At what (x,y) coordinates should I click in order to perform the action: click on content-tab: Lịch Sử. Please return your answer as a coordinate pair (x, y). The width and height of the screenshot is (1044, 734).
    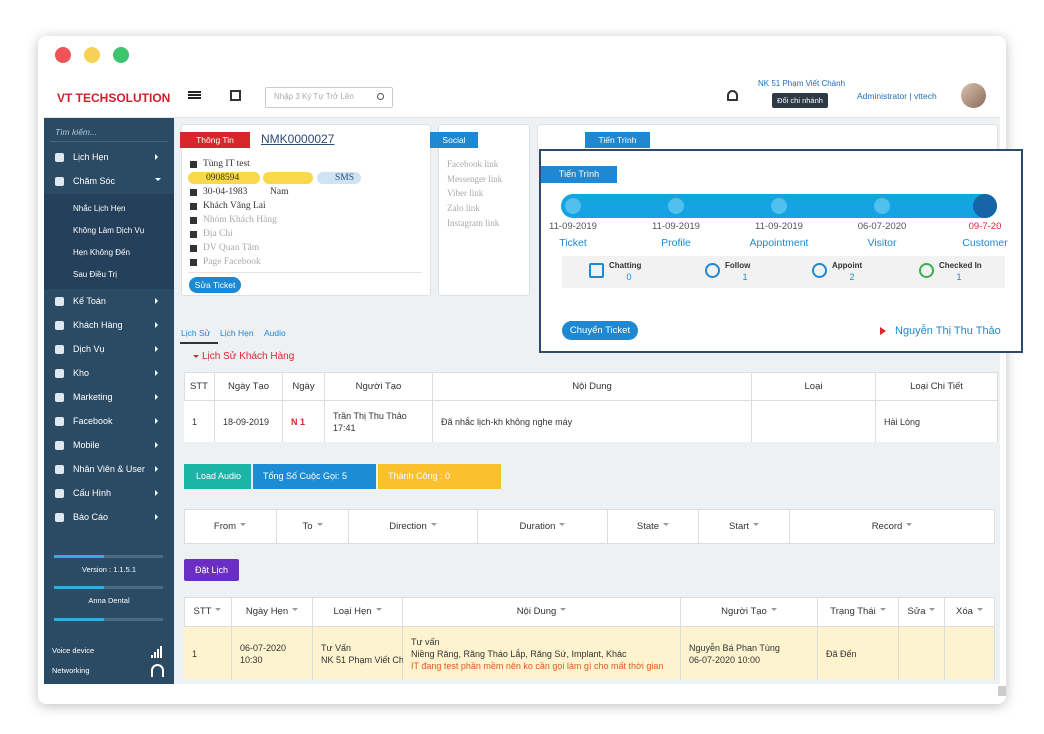
    Looking at the image, I should click on (196, 333).